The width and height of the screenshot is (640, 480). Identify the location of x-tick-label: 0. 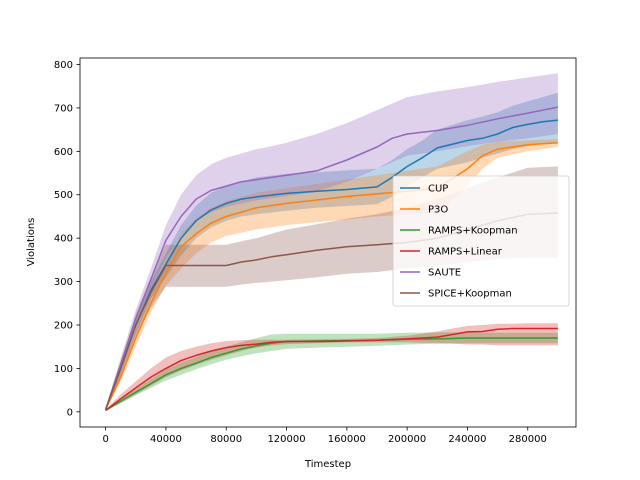
(105, 439).